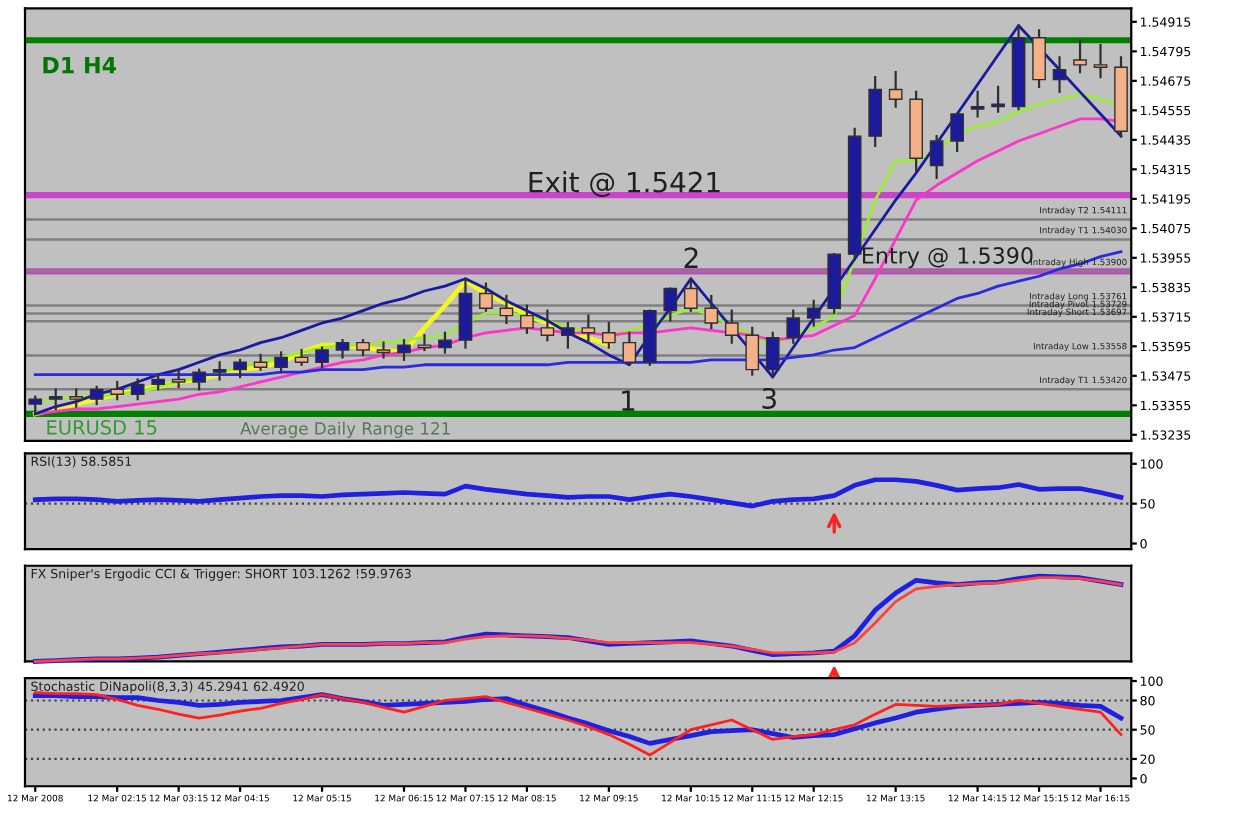 The width and height of the screenshot is (1250, 832). Describe the element at coordinates (102, 427) in the screenshot. I see `annotation: EURUSD 15` at that location.